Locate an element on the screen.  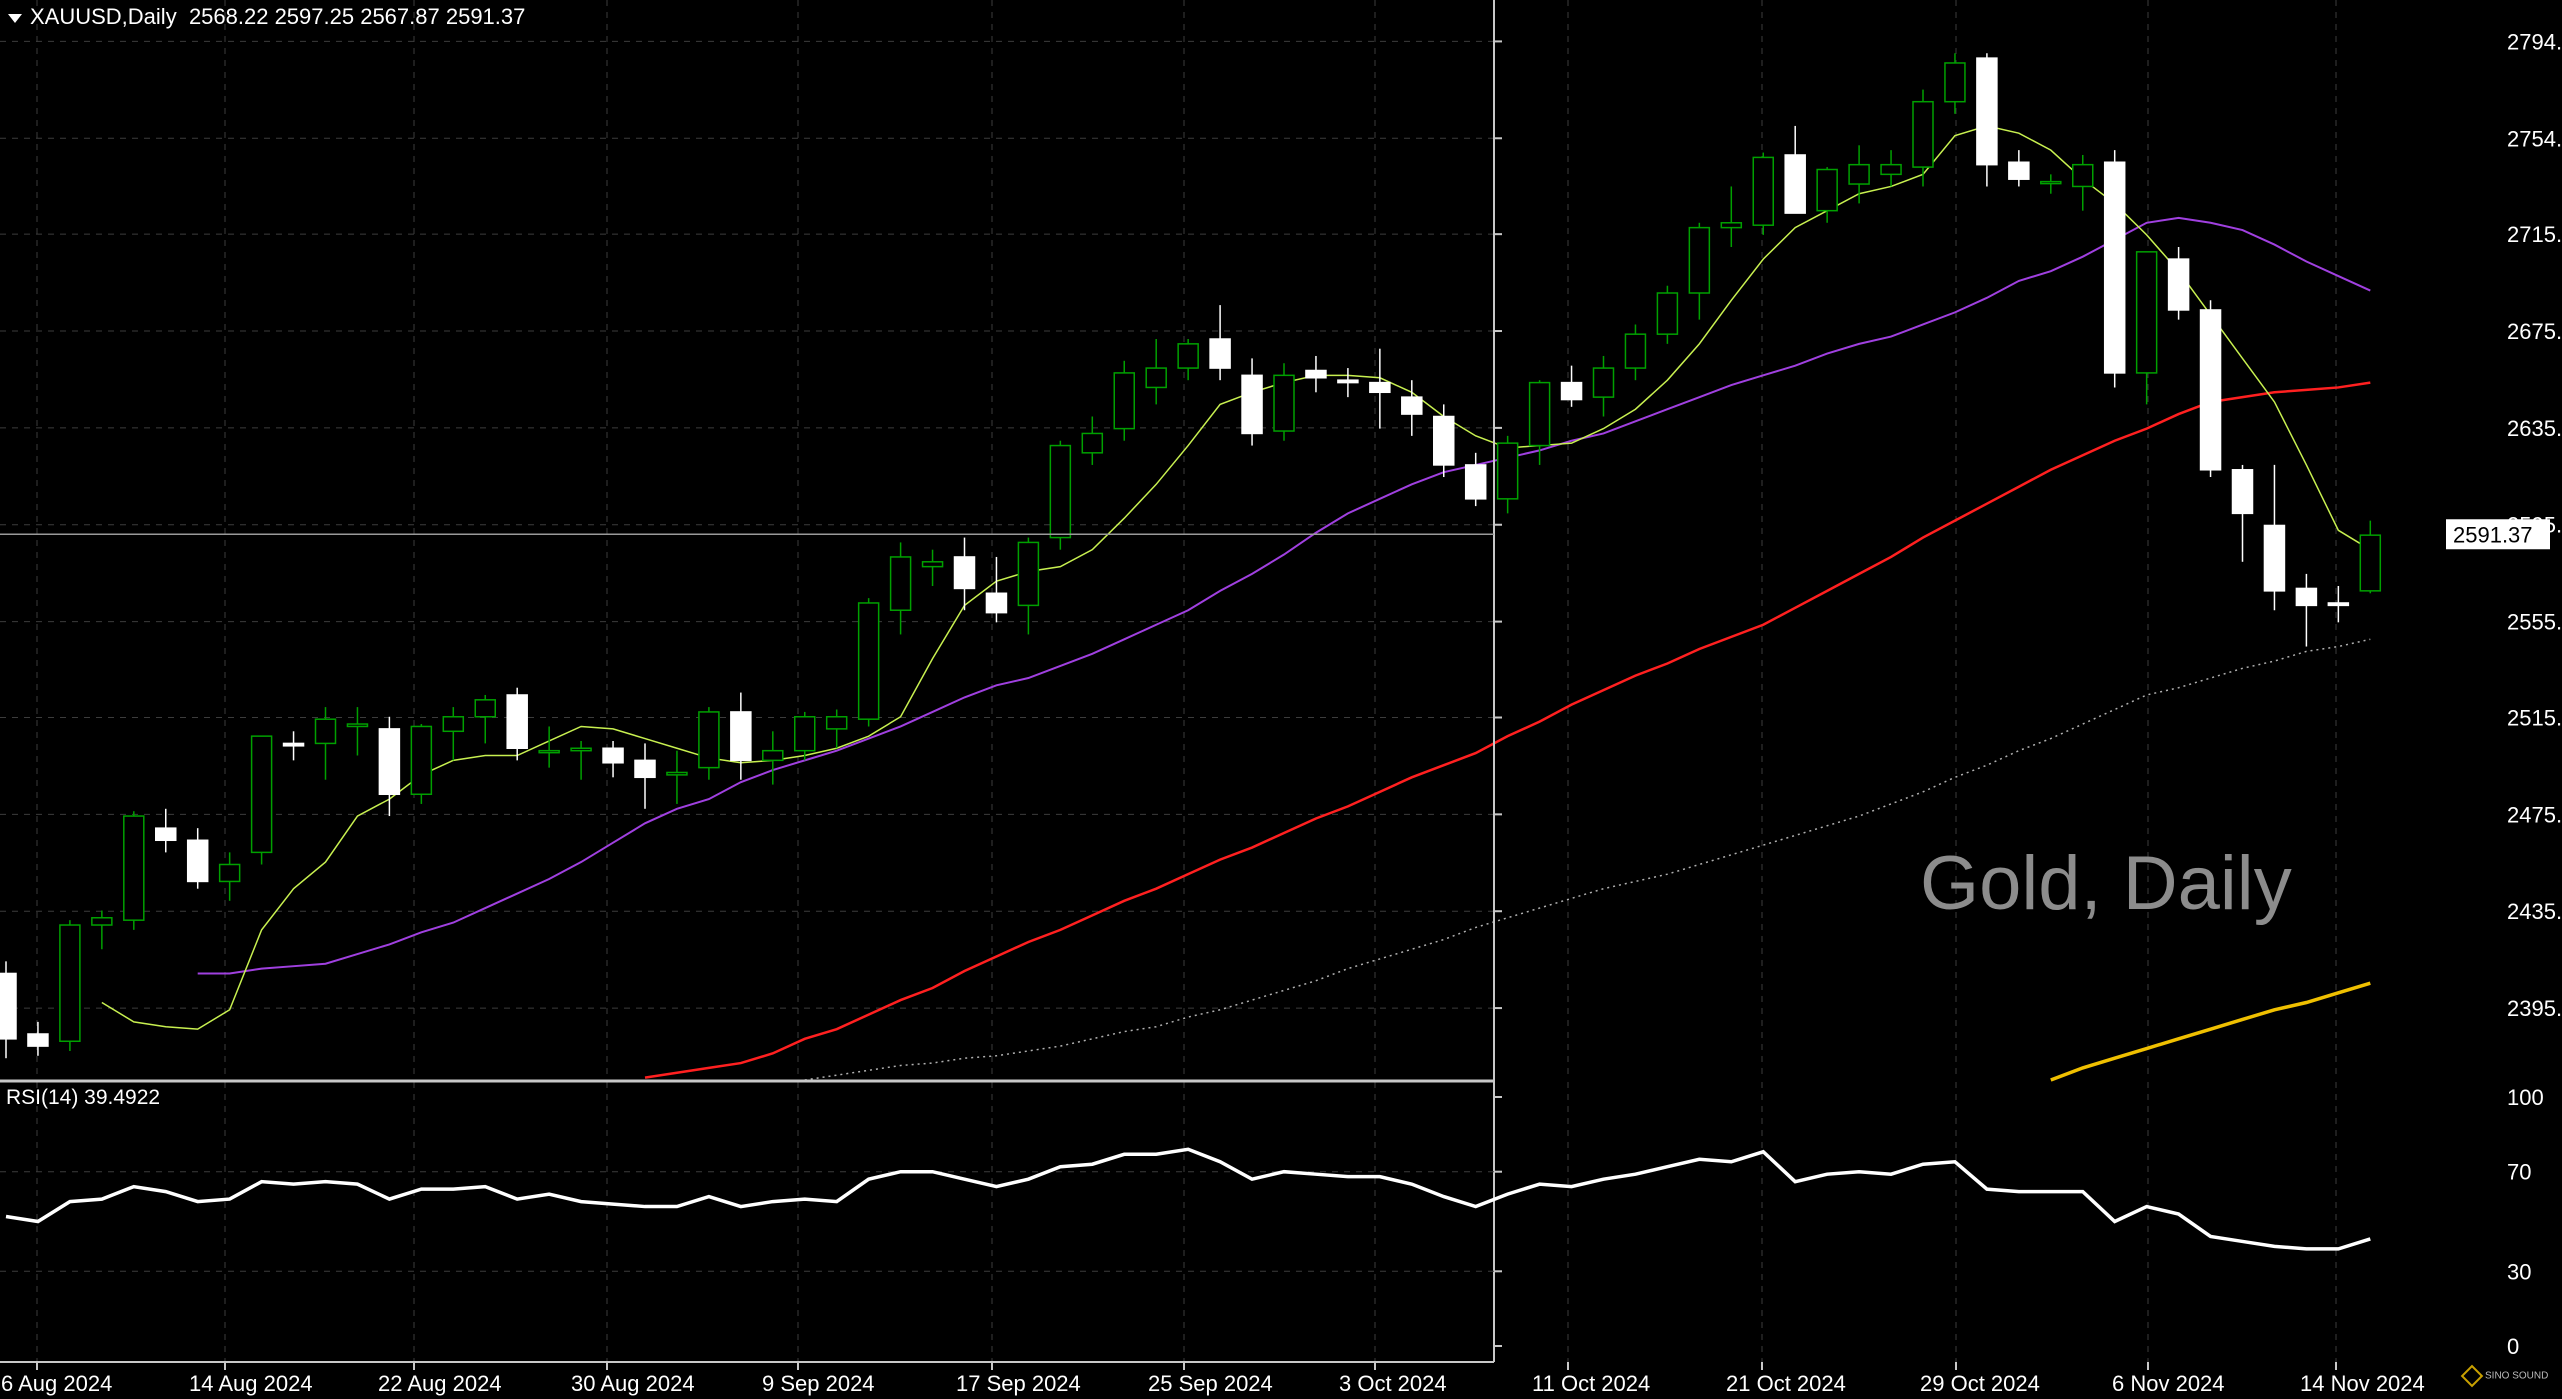
logo-text: SINO SOUND is located at coordinates (2517, 1376).